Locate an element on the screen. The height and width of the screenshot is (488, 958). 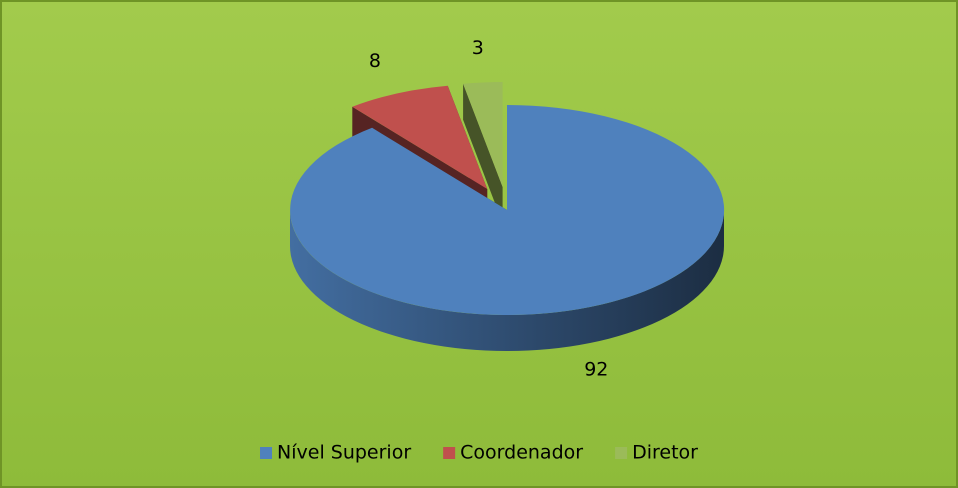
data-label: 92 is located at coordinates (596, 369).